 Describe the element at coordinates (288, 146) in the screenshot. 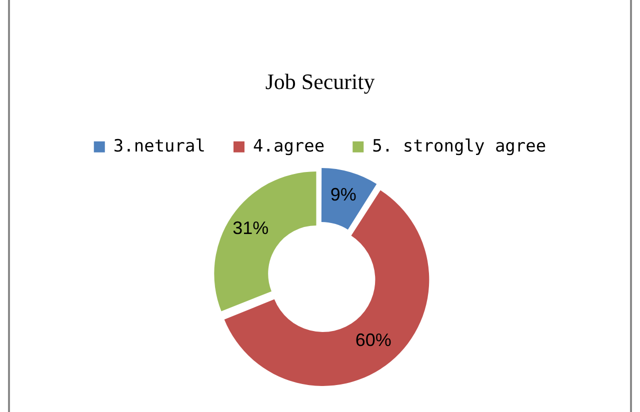

I see `legend-label: 4.agree` at that location.